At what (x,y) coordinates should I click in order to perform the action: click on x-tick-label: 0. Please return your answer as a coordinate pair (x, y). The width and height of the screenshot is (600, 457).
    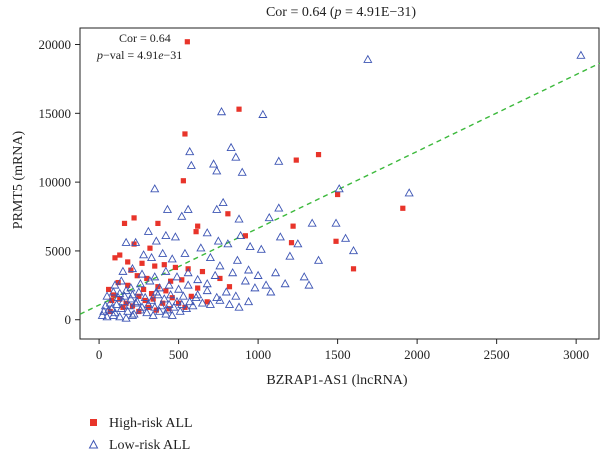
    Looking at the image, I should click on (99, 354).